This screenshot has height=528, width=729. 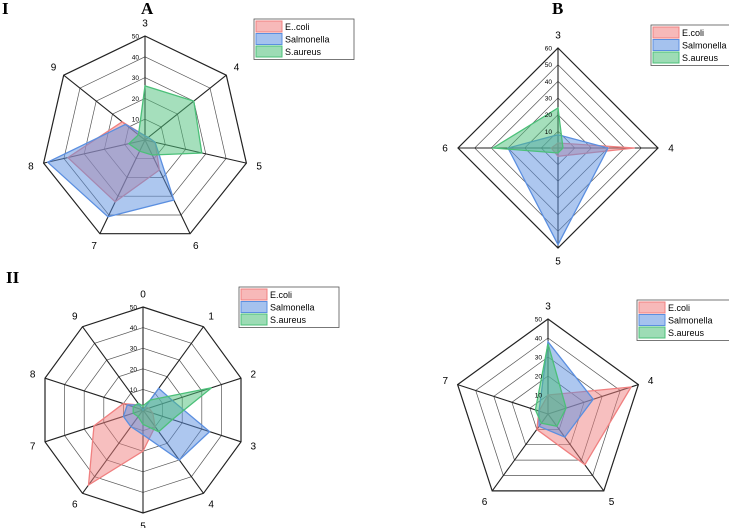 I want to click on axis-label-1: 1, so click(x=211, y=317).